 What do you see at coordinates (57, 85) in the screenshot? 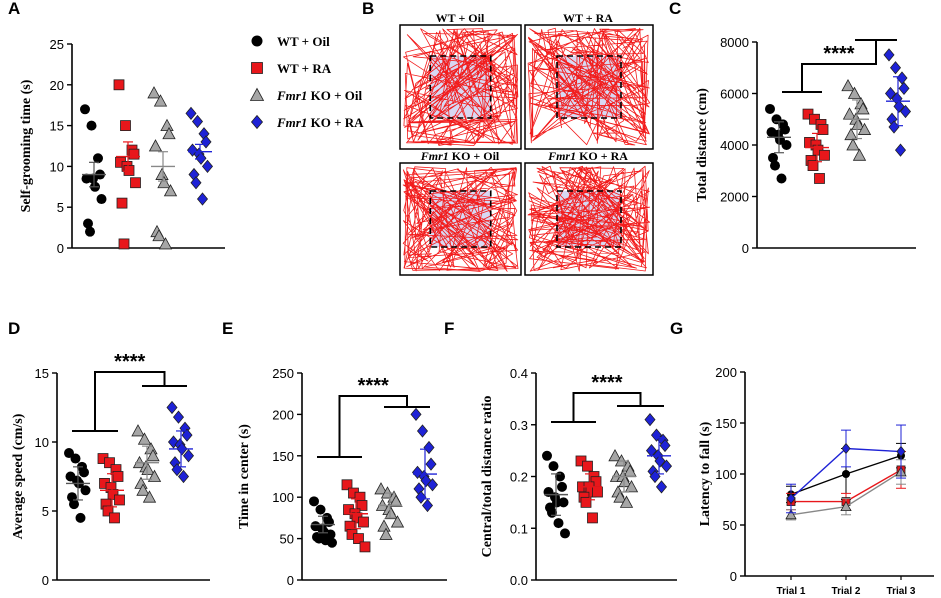
I see `y-tick-label-A: 20` at bounding box center [57, 85].